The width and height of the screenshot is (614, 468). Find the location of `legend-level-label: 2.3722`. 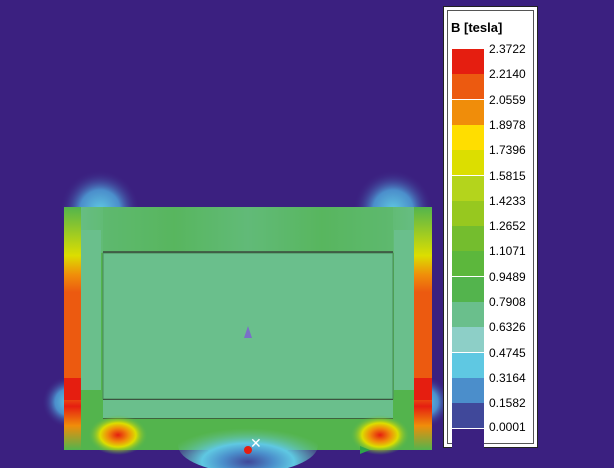

legend-level-label: 2.3722 is located at coordinates (507, 49).